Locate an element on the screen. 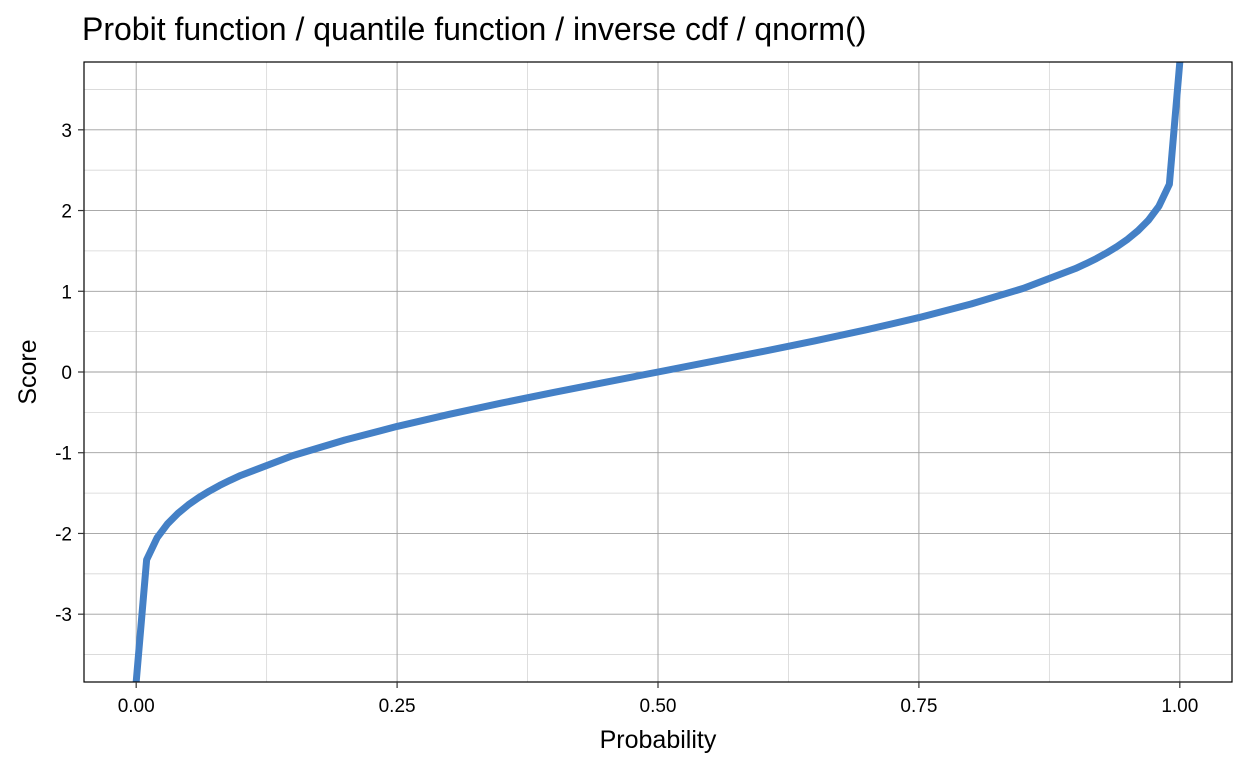  y-tick-label: 2 is located at coordinates (66, 212).